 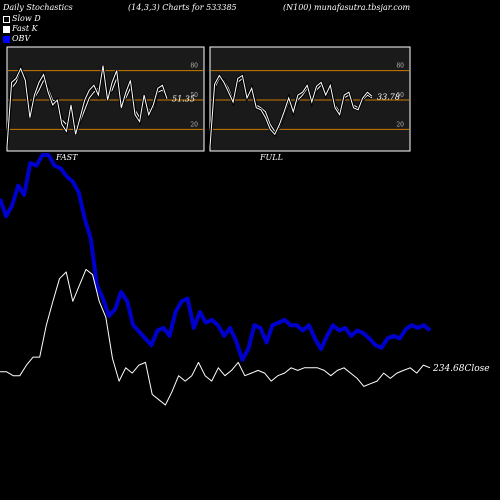 What do you see at coordinates (194, 66) in the screenshot?
I see `fast-level-label-80: 80` at bounding box center [194, 66].